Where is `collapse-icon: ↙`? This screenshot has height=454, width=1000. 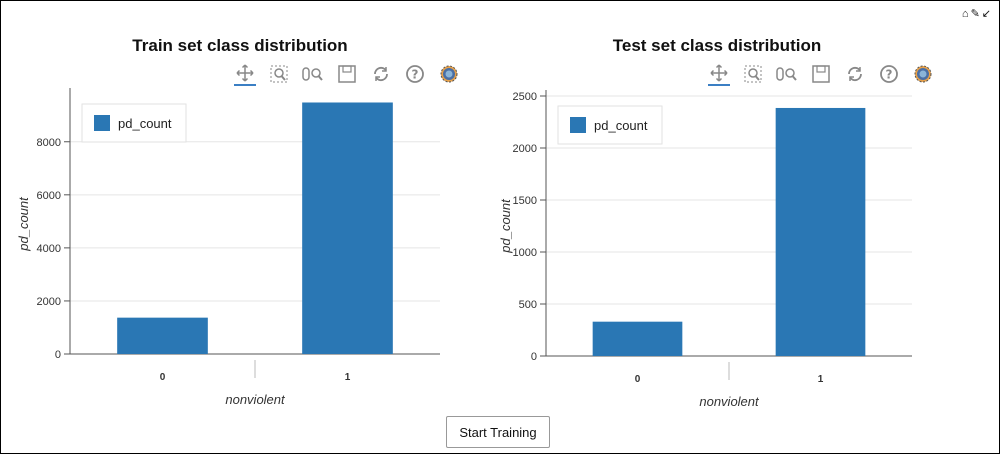
collapse-icon: ↙ is located at coordinates (986, 14).